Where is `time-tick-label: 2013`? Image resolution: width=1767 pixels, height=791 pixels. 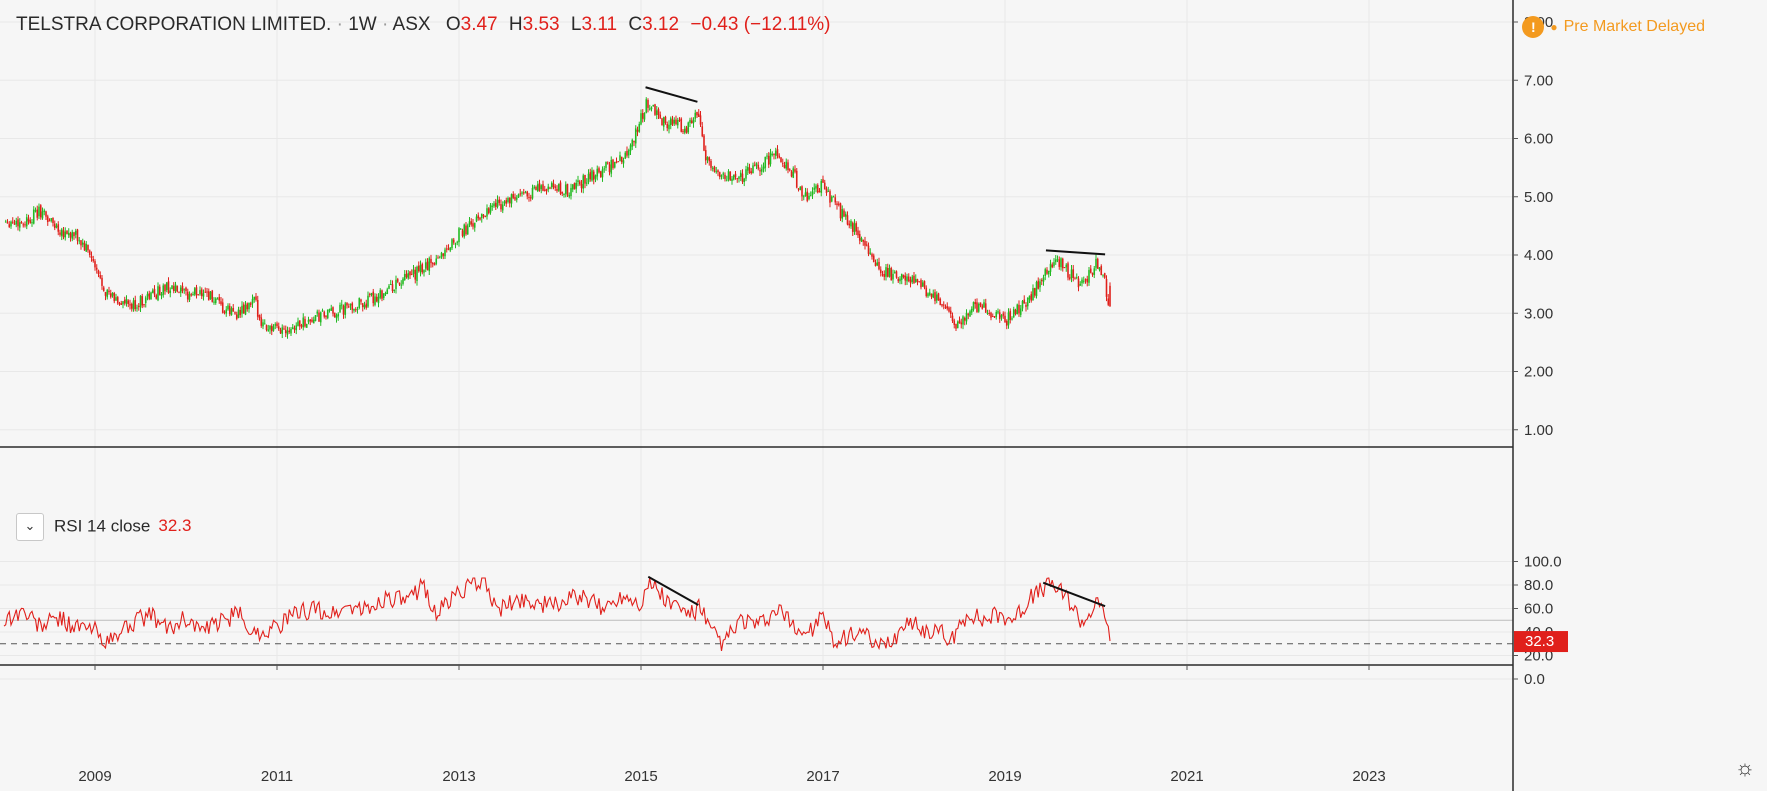
time-tick-label: 2013 is located at coordinates (458, 776).